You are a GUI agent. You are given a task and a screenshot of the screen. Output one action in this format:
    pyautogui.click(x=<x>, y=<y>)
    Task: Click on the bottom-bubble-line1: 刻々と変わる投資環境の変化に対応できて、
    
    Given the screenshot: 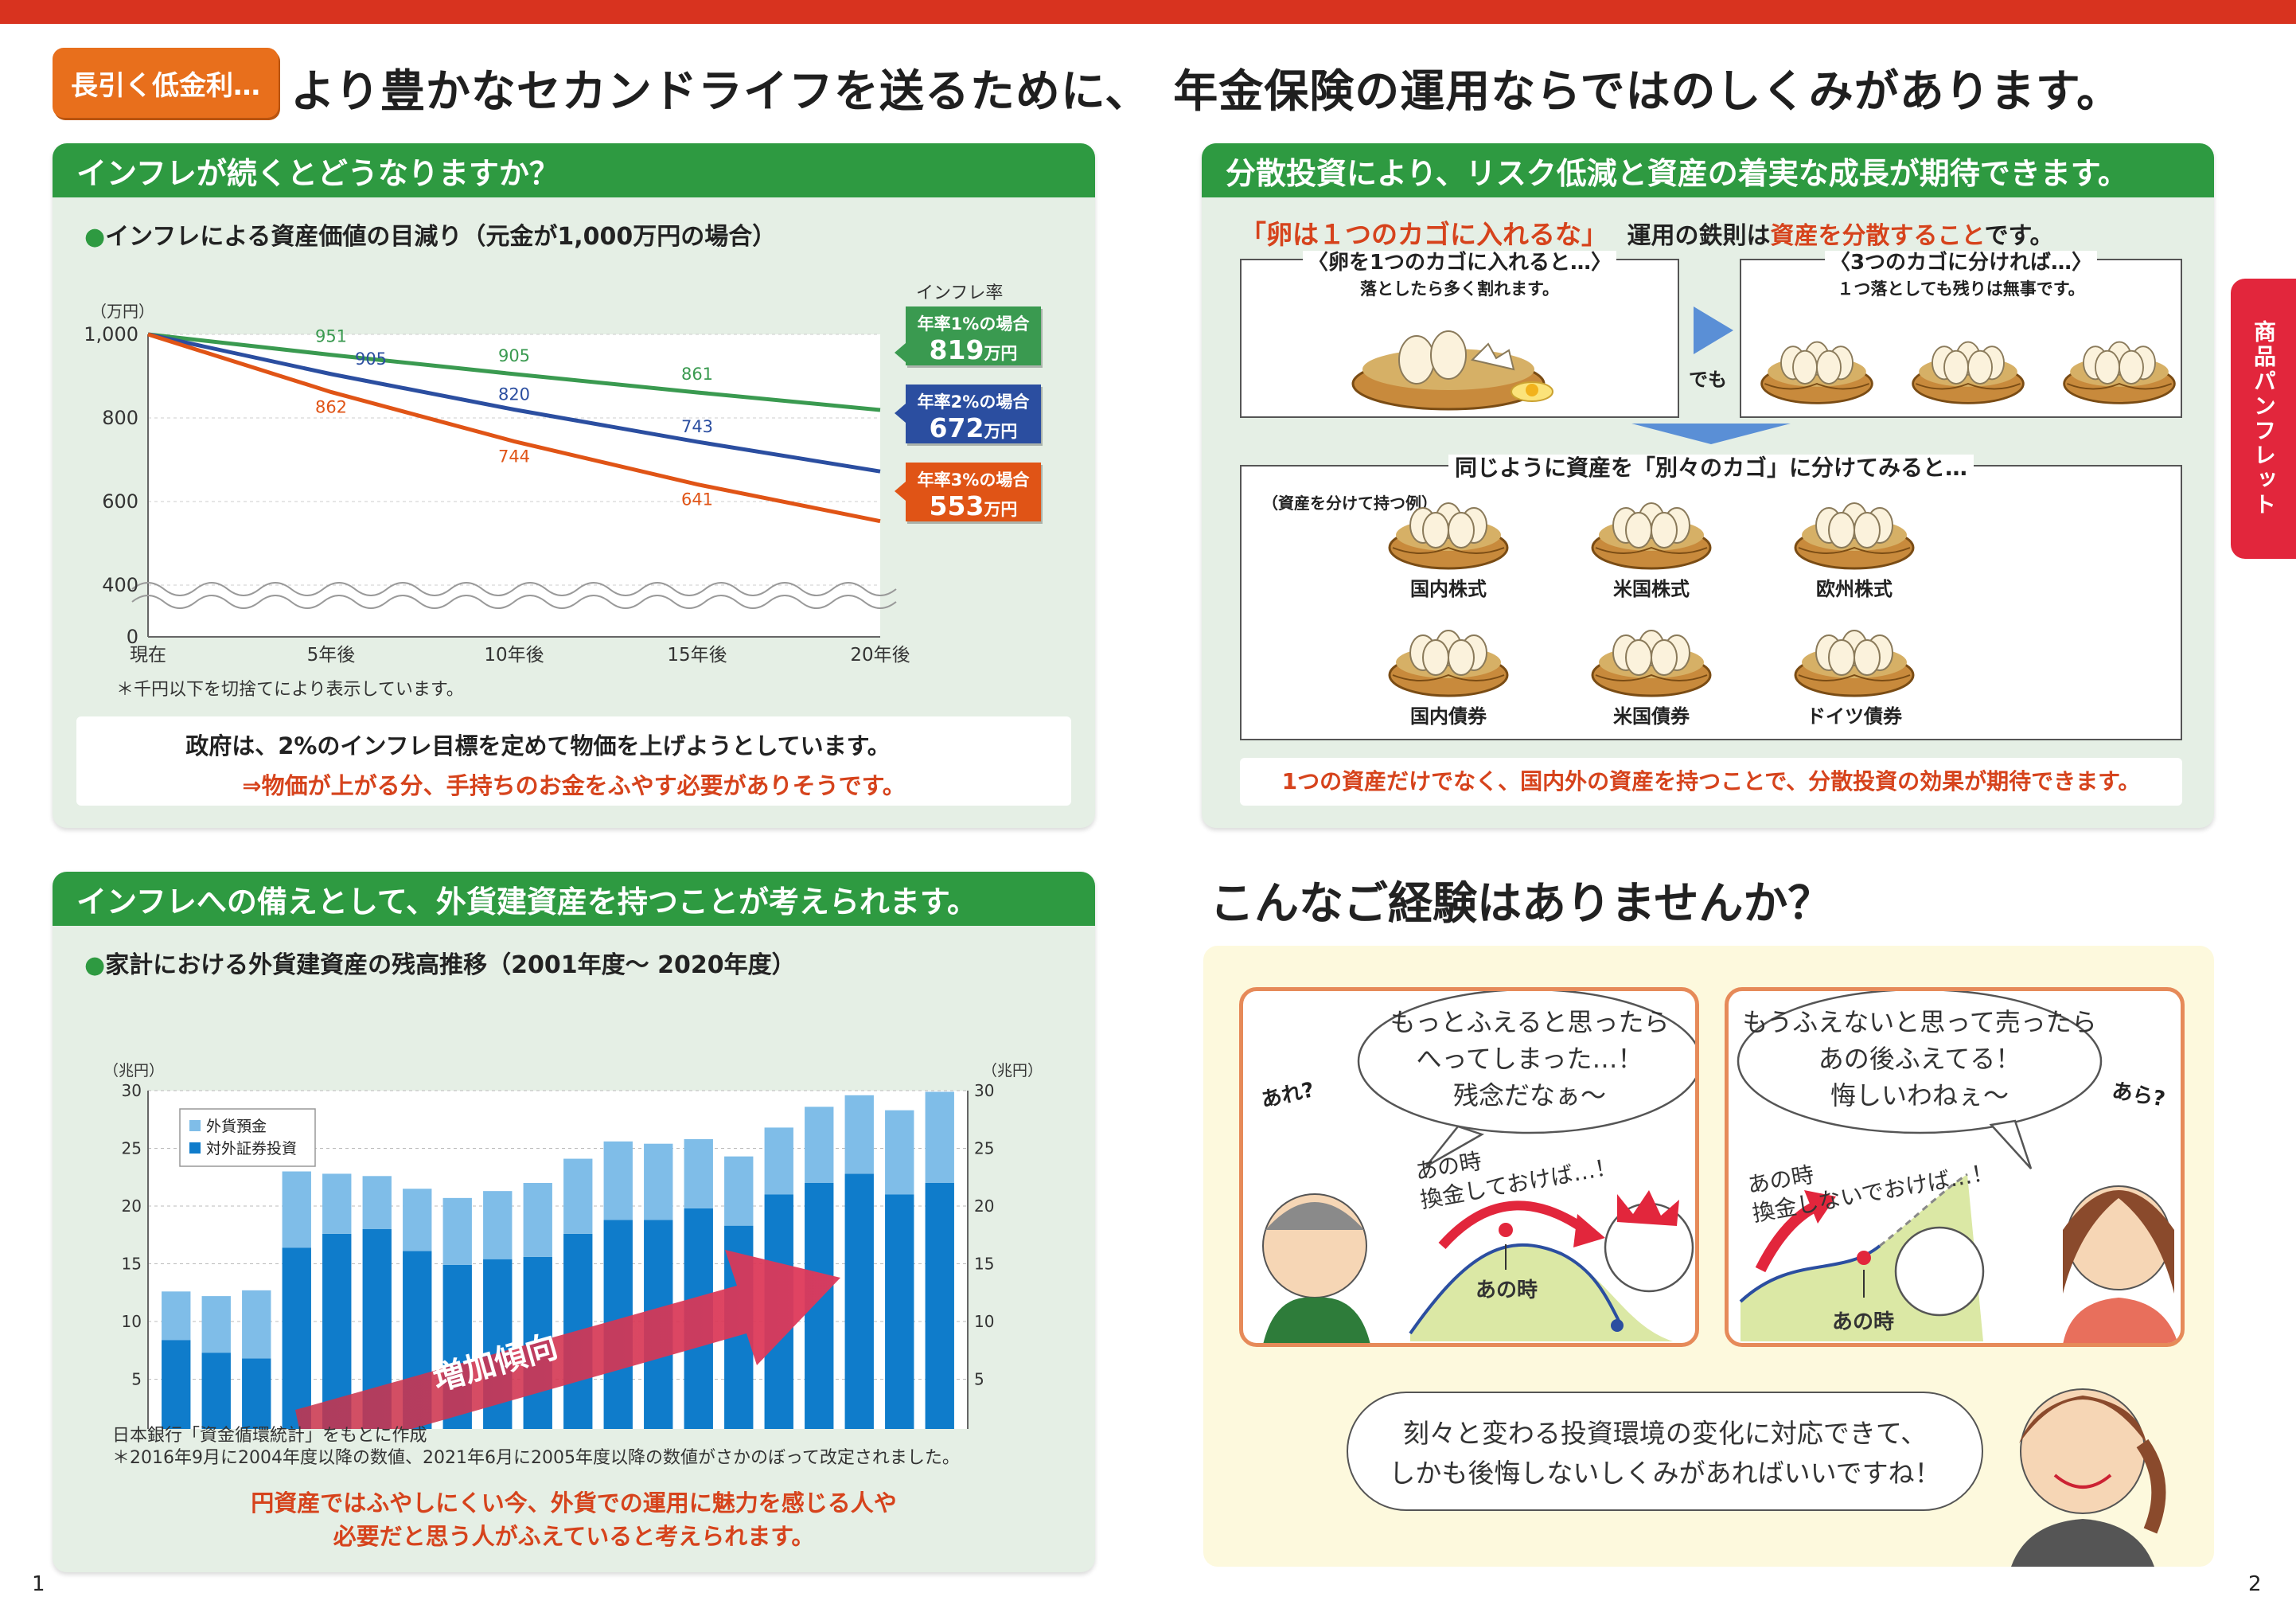 What is the action you would take?
    pyautogui.click(x=1665, y=1433)
    